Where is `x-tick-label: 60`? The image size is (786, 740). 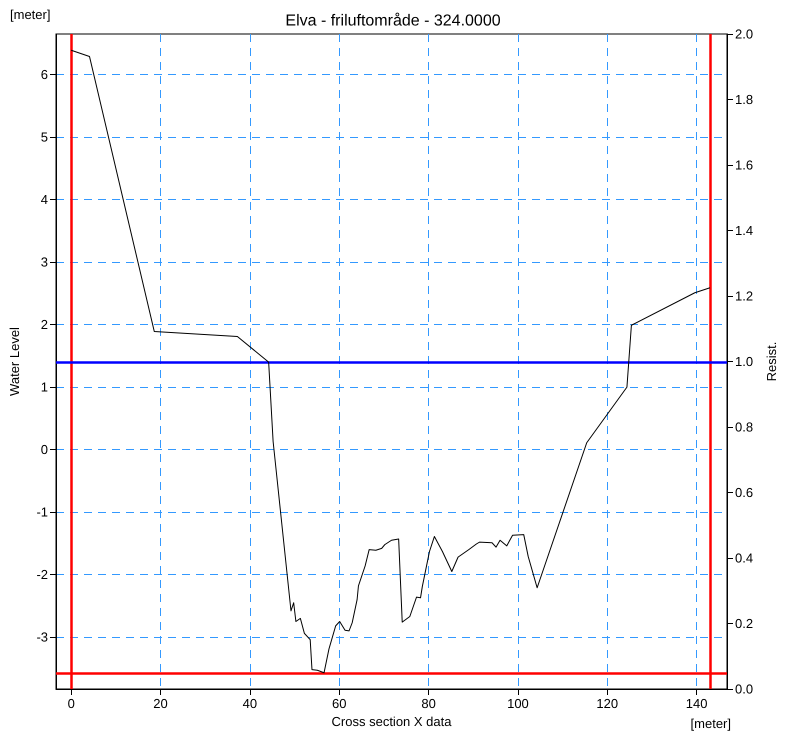
x-tick-label: 60 is located at coordinates (339, 703).